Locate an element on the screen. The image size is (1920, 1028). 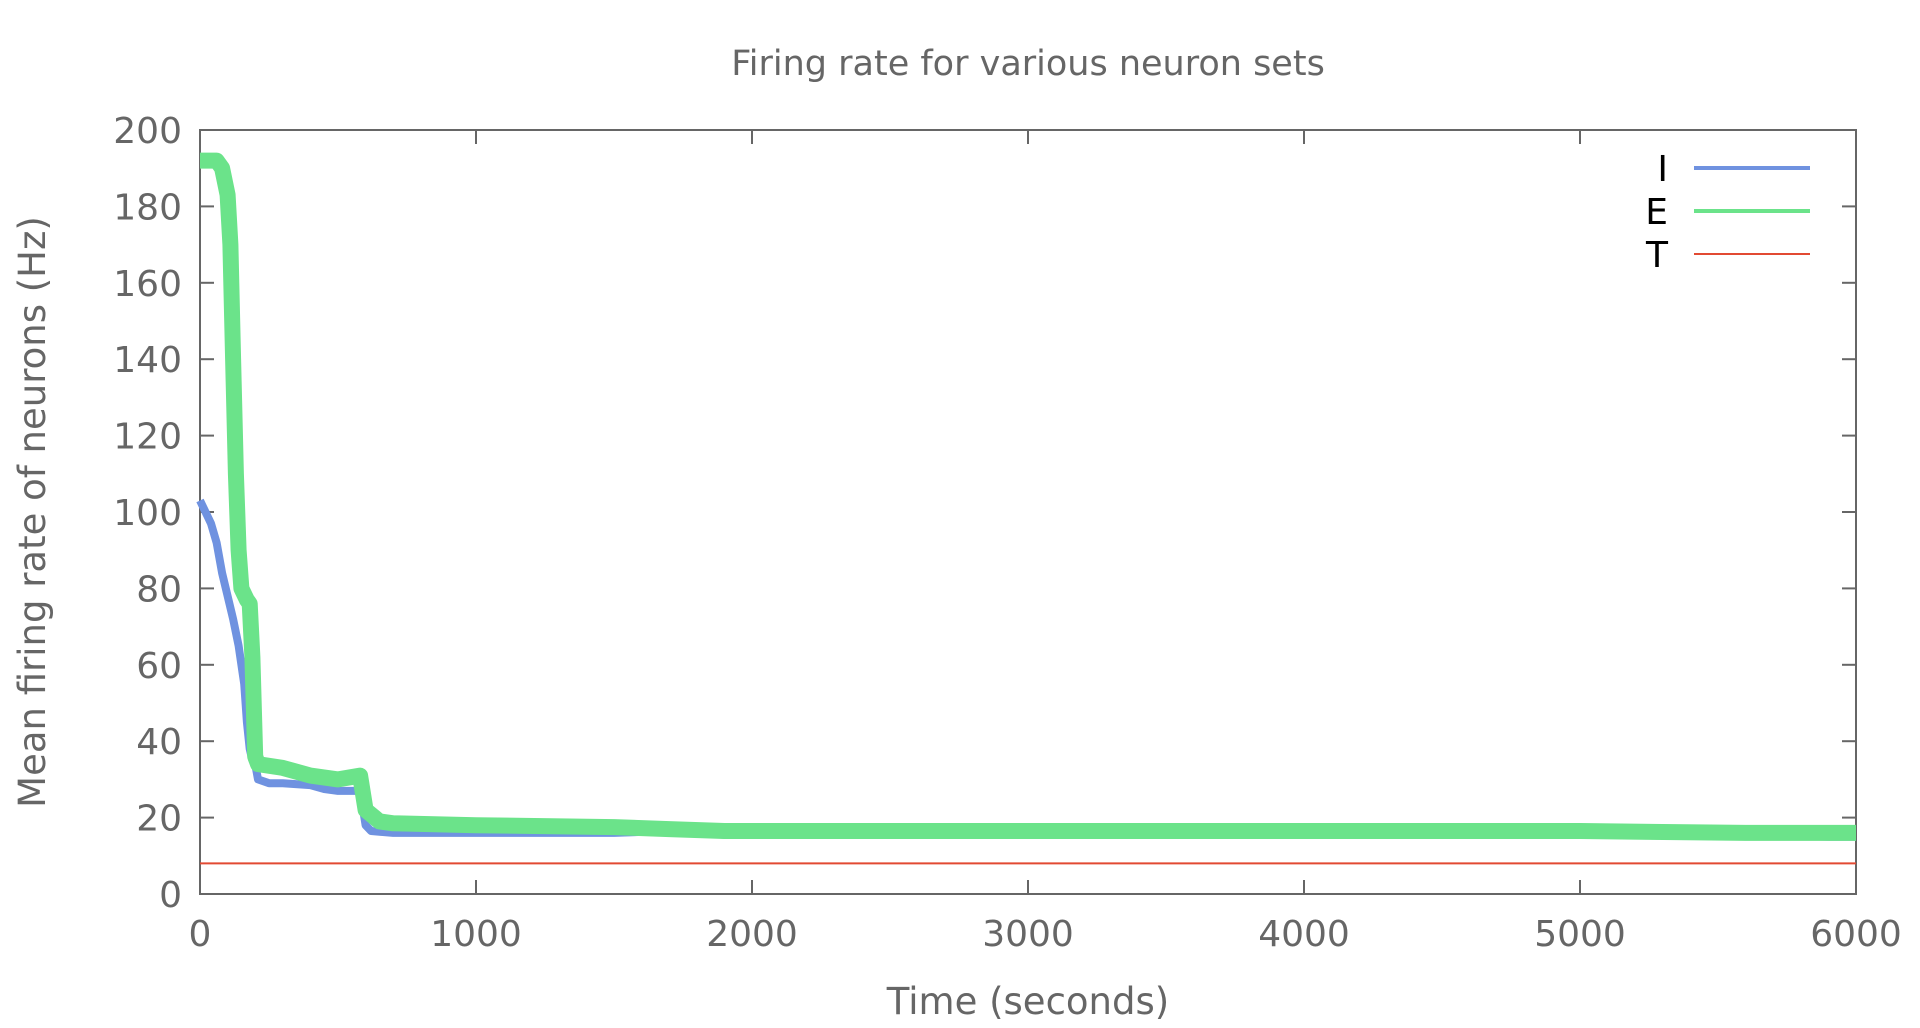
legend: IET is located at coordinates (1727, 212).